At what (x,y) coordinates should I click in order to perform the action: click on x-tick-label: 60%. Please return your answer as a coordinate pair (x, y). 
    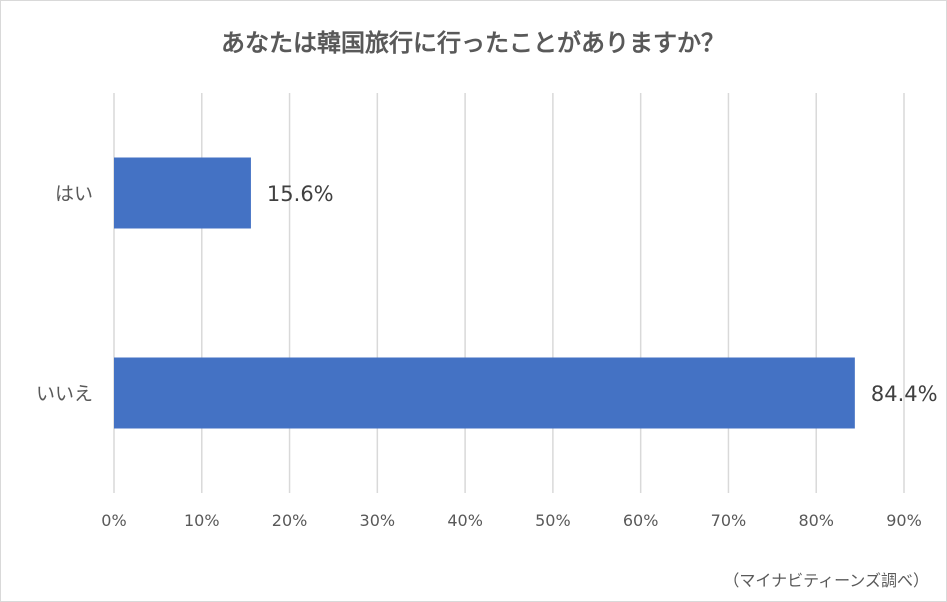
    Looking at the image, I should click on (641, 520).